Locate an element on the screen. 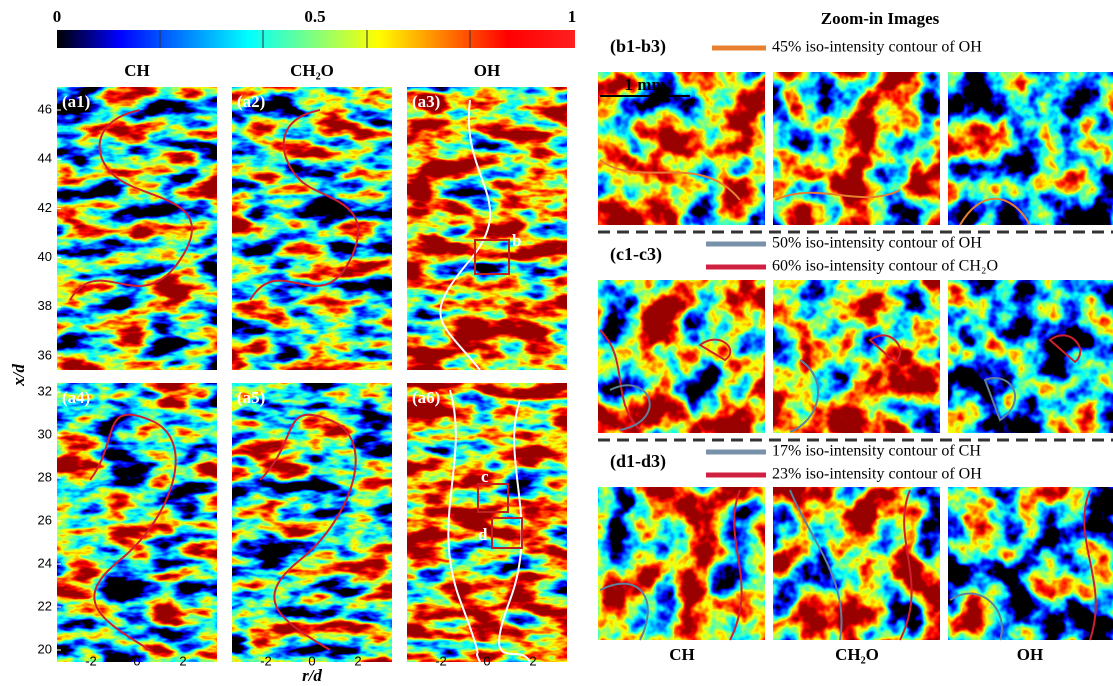 The image size is (1113, 686). row-label: (b1-b3) is located at coordinates (638, 46).